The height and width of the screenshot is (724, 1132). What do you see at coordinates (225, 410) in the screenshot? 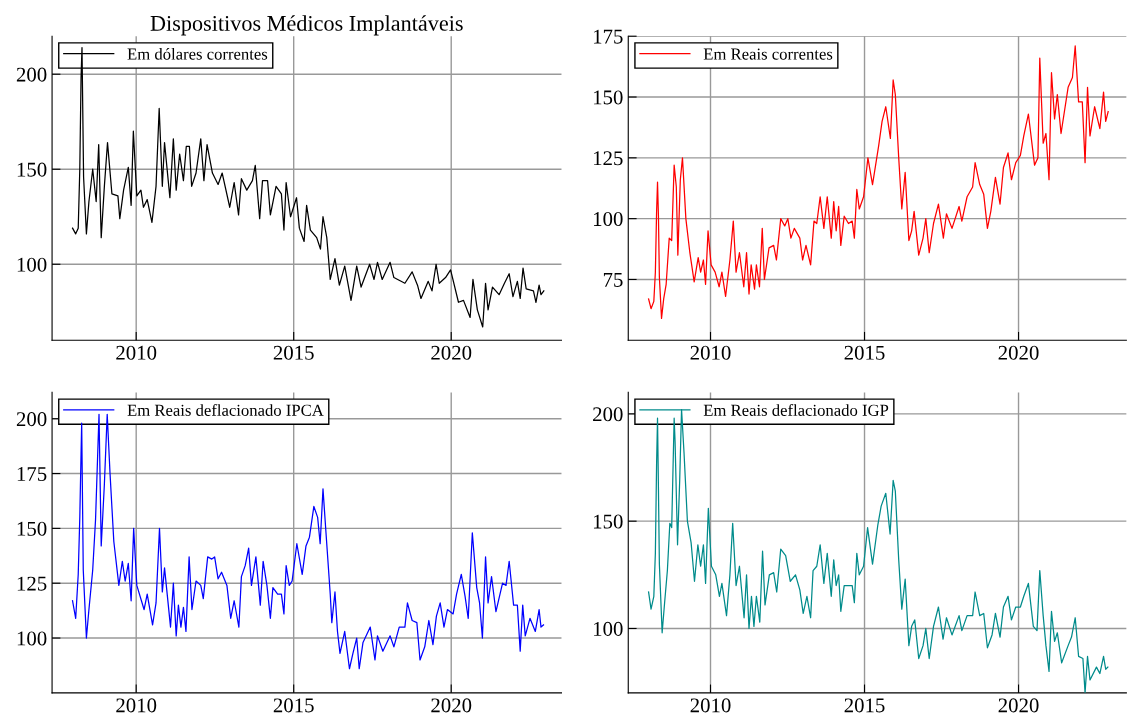
I see `legend-label: Em Reais deflacionado IPCA` at bounding box center [225, 410].